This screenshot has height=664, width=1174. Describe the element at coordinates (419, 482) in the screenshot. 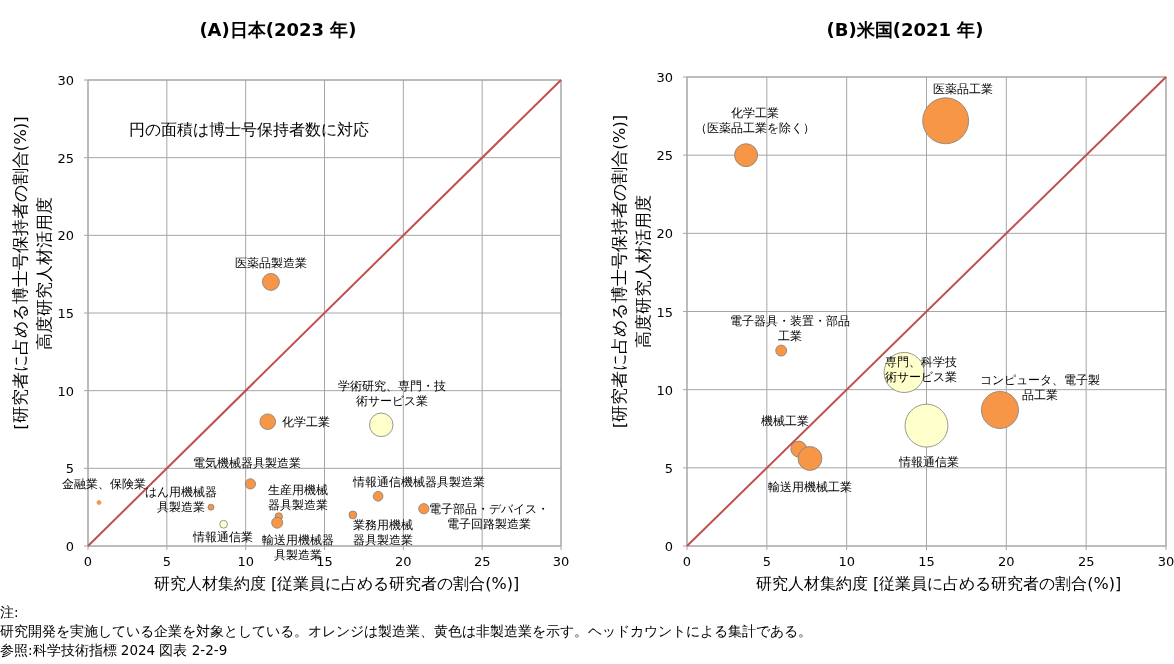

I see `series-label: 情報通信機械器具製造業` at that location.